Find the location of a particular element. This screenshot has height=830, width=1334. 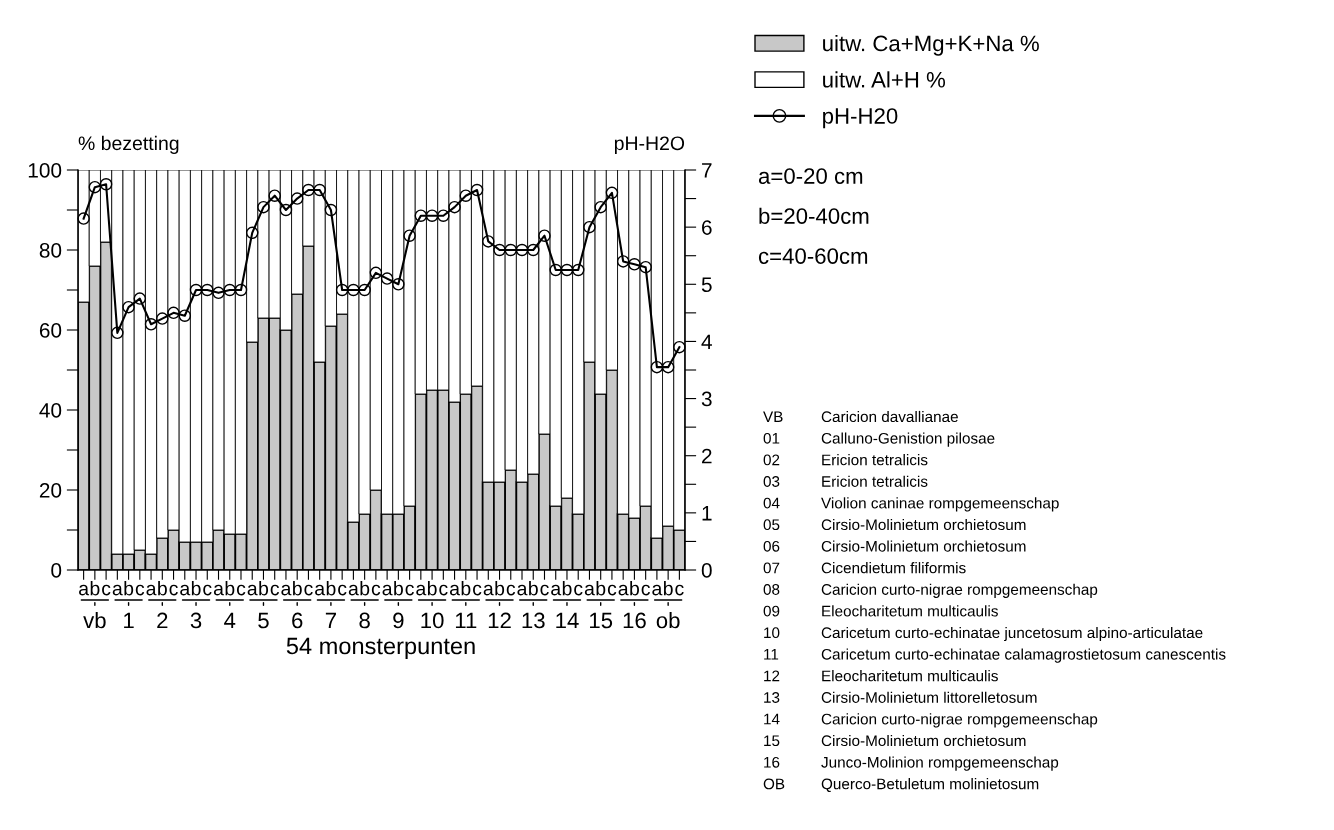

text: 07 Cicendietum filiformis is located at coordinates (864, 568).